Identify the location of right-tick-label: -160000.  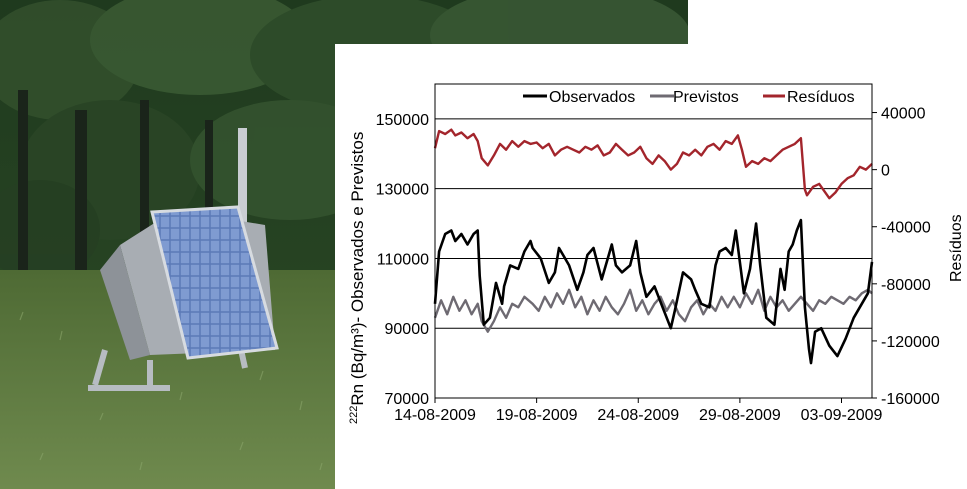
(910, 399).